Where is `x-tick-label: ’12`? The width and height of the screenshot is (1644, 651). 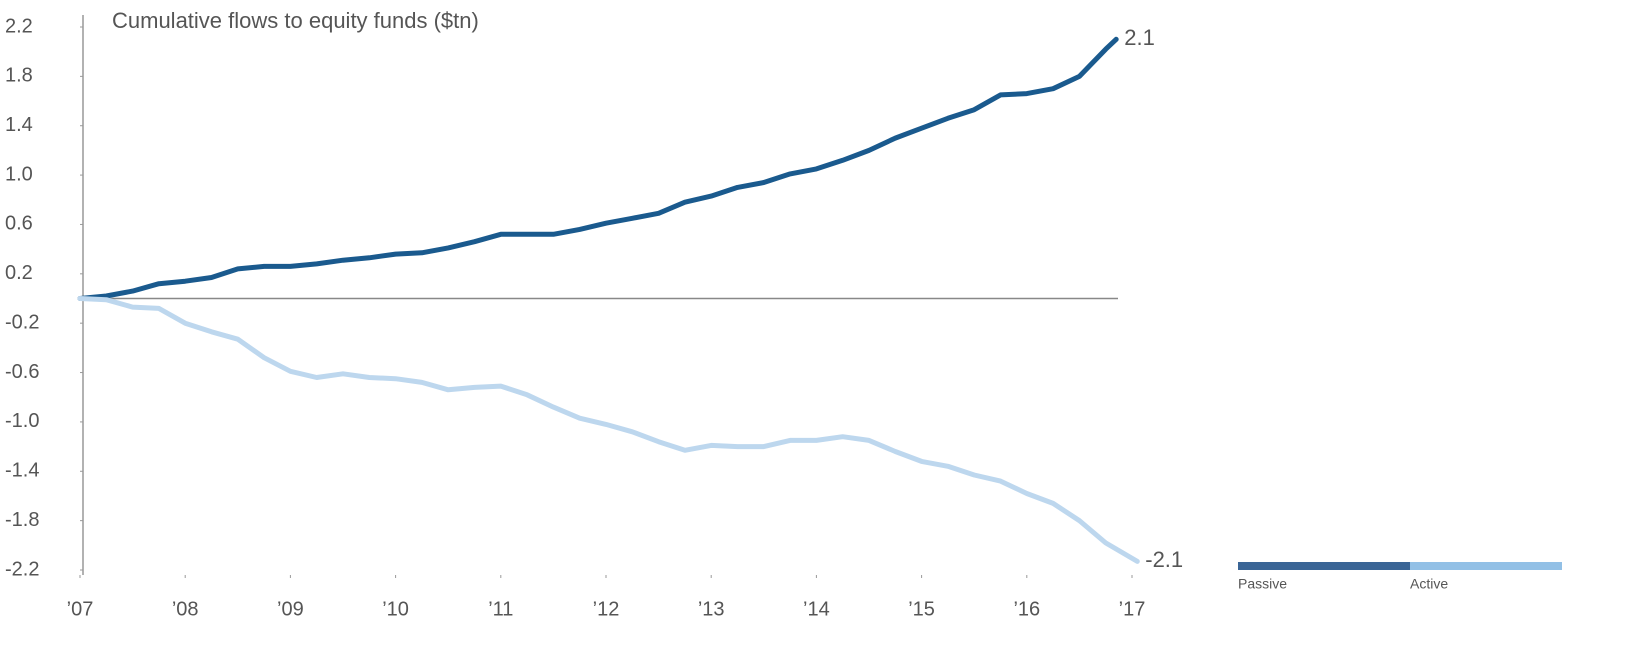
x-tick-label: ’12 is located at coordinates (606, 609).